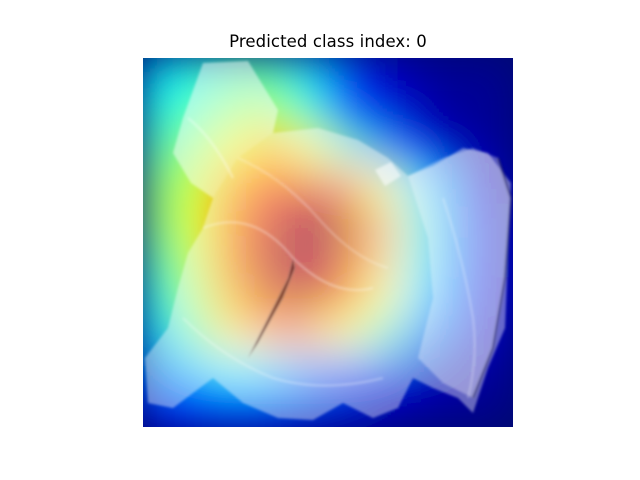 Image resolution: width=640 pixels, height=480 pixels. Describe the element at coordinates (420, 77) in the screenshot. I see `heat-cell-r0-c7` at that location.